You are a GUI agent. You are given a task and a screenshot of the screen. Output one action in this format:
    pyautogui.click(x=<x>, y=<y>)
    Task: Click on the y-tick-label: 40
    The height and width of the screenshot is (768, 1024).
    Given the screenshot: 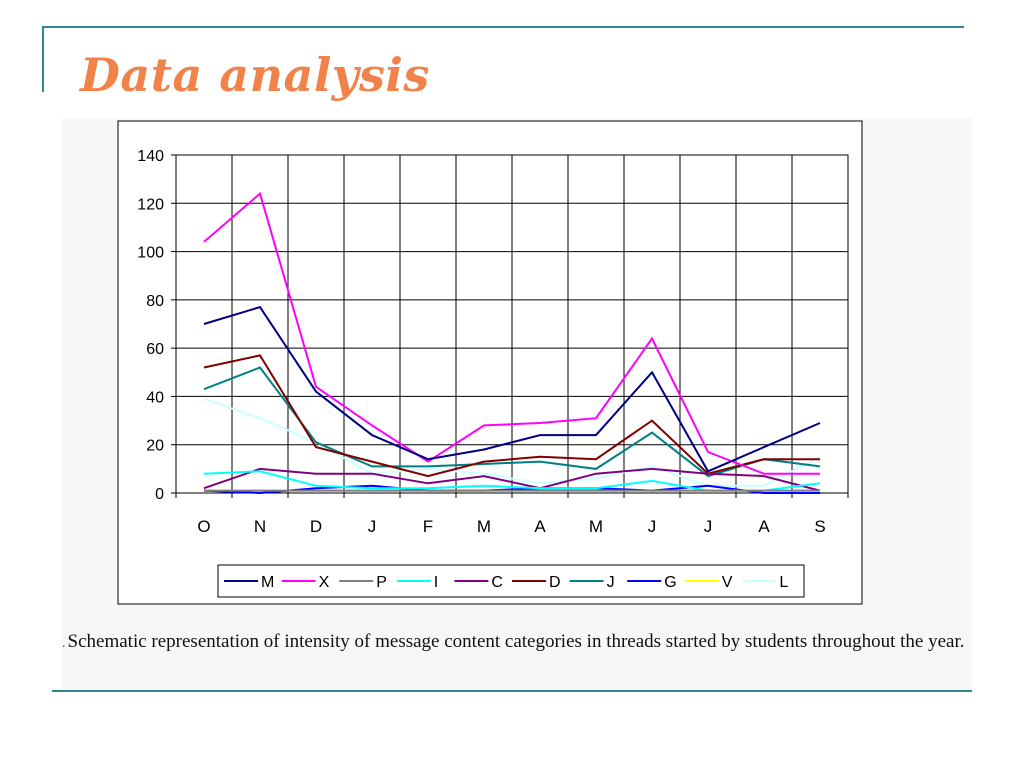 What is the action you would take?
    pyautogui.click(x=155, y=397)
    